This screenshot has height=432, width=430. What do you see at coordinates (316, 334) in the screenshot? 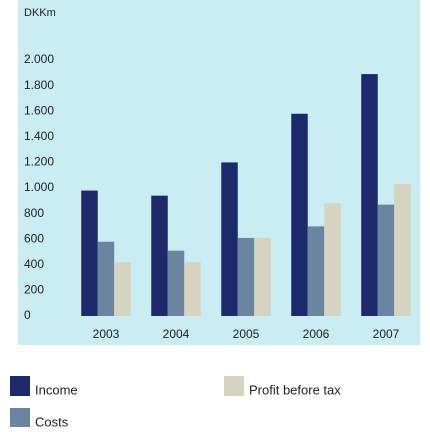
I see `x-tick-label: 2006` at bounding box center [316, 334].